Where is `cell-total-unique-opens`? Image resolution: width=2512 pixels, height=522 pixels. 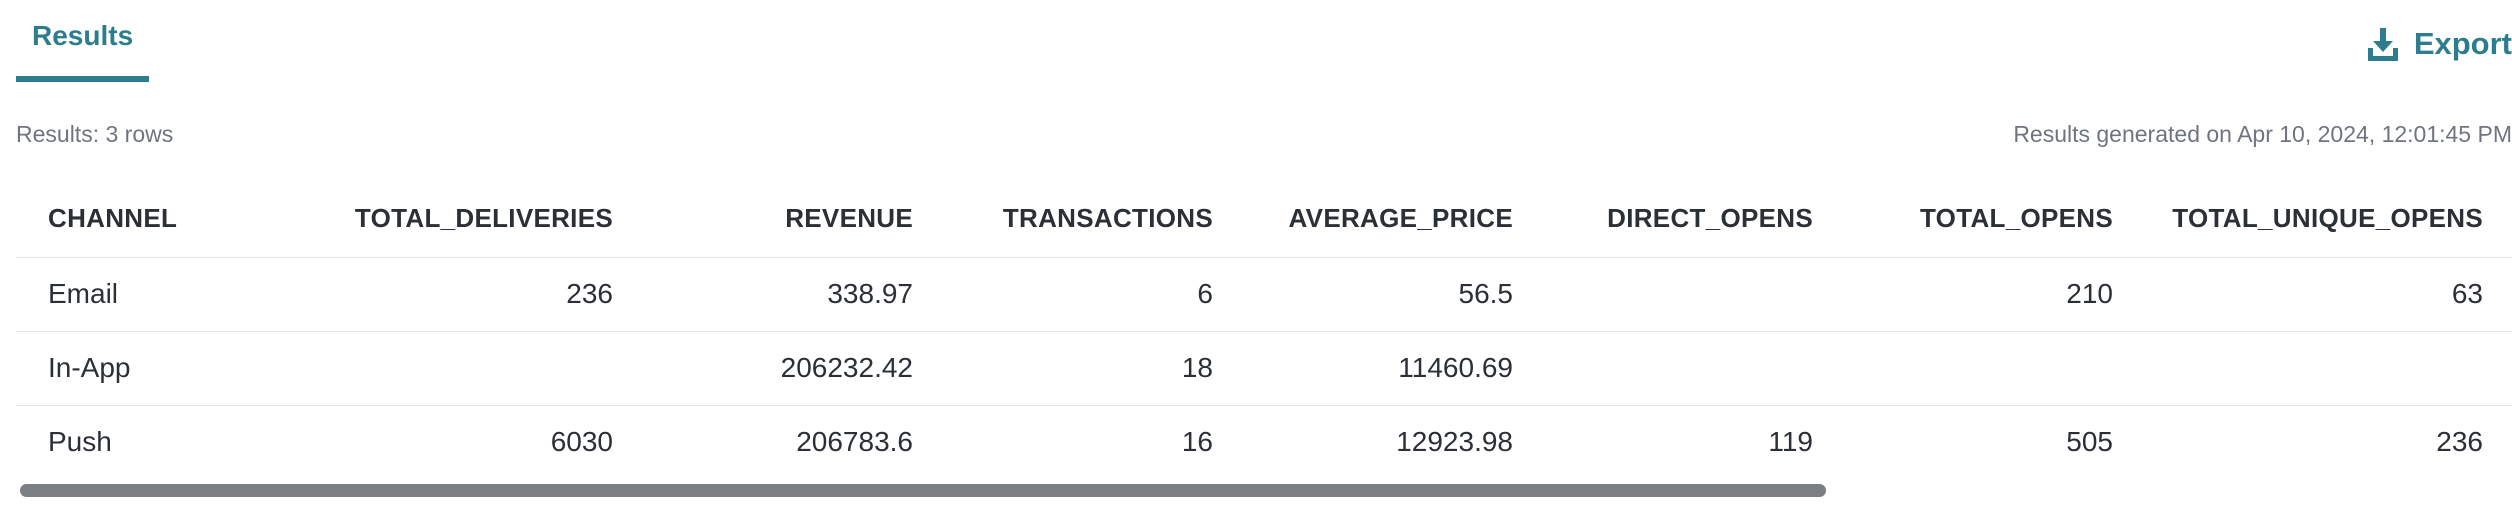
cell-total-unique-opens is located at coordinates (2327, 368).